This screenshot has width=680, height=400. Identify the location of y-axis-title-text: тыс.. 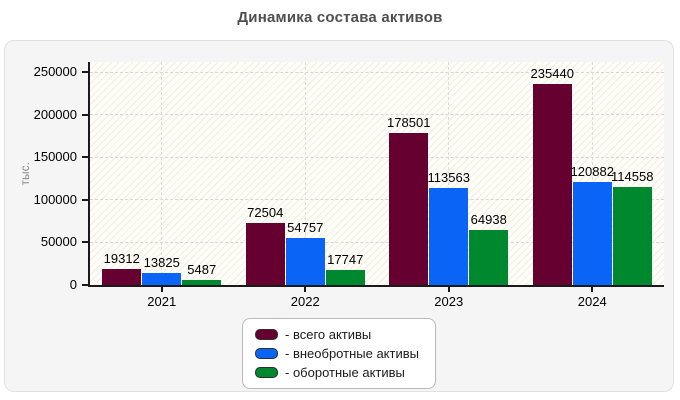
(25, 173).